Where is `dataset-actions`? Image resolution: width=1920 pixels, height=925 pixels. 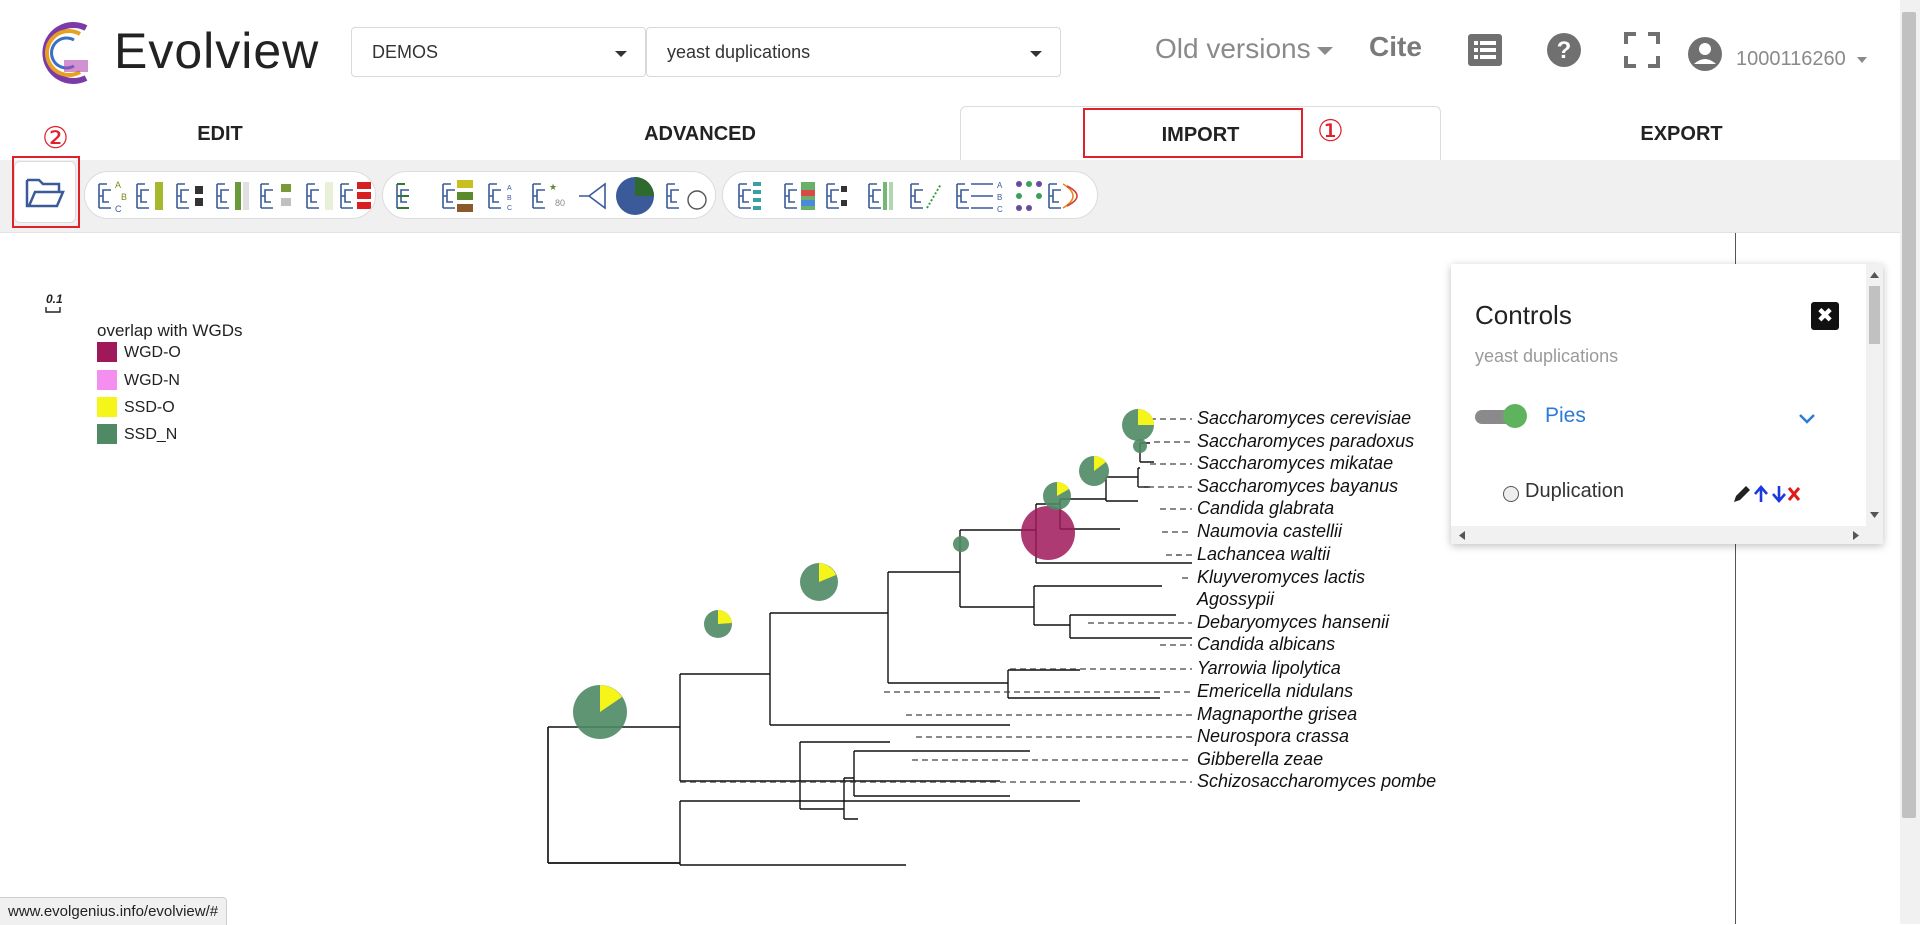
dataset-actions is located at coordinates (1767, 494).